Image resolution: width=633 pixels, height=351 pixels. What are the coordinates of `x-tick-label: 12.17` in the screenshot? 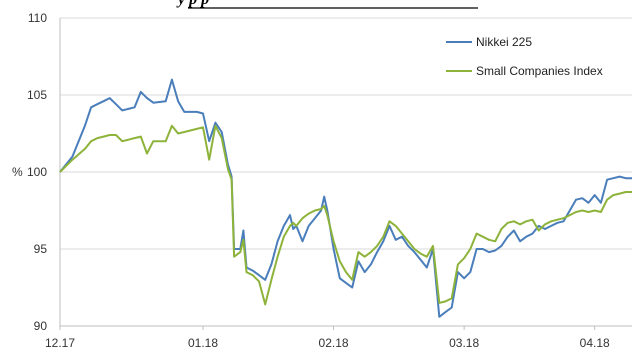 It's located at (60, 343).